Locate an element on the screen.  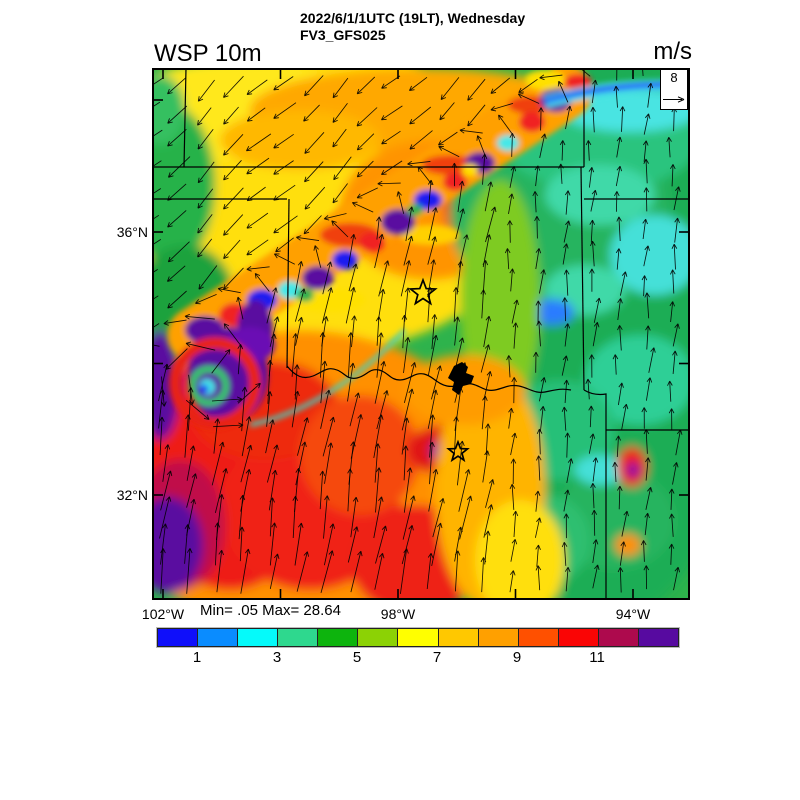
lat-label-36n: 36°N is located at coordinates (132, 232).